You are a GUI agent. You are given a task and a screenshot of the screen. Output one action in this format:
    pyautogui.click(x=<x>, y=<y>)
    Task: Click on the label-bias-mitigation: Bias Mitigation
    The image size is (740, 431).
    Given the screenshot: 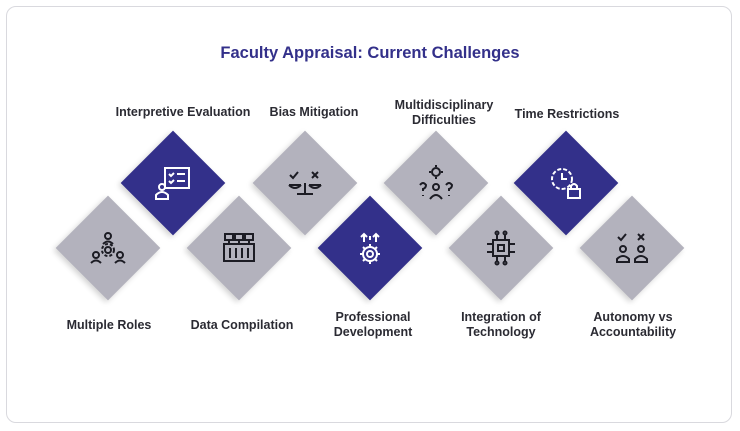 What is the action you would take?
    pyautogui.click(x=314, y=112)
    